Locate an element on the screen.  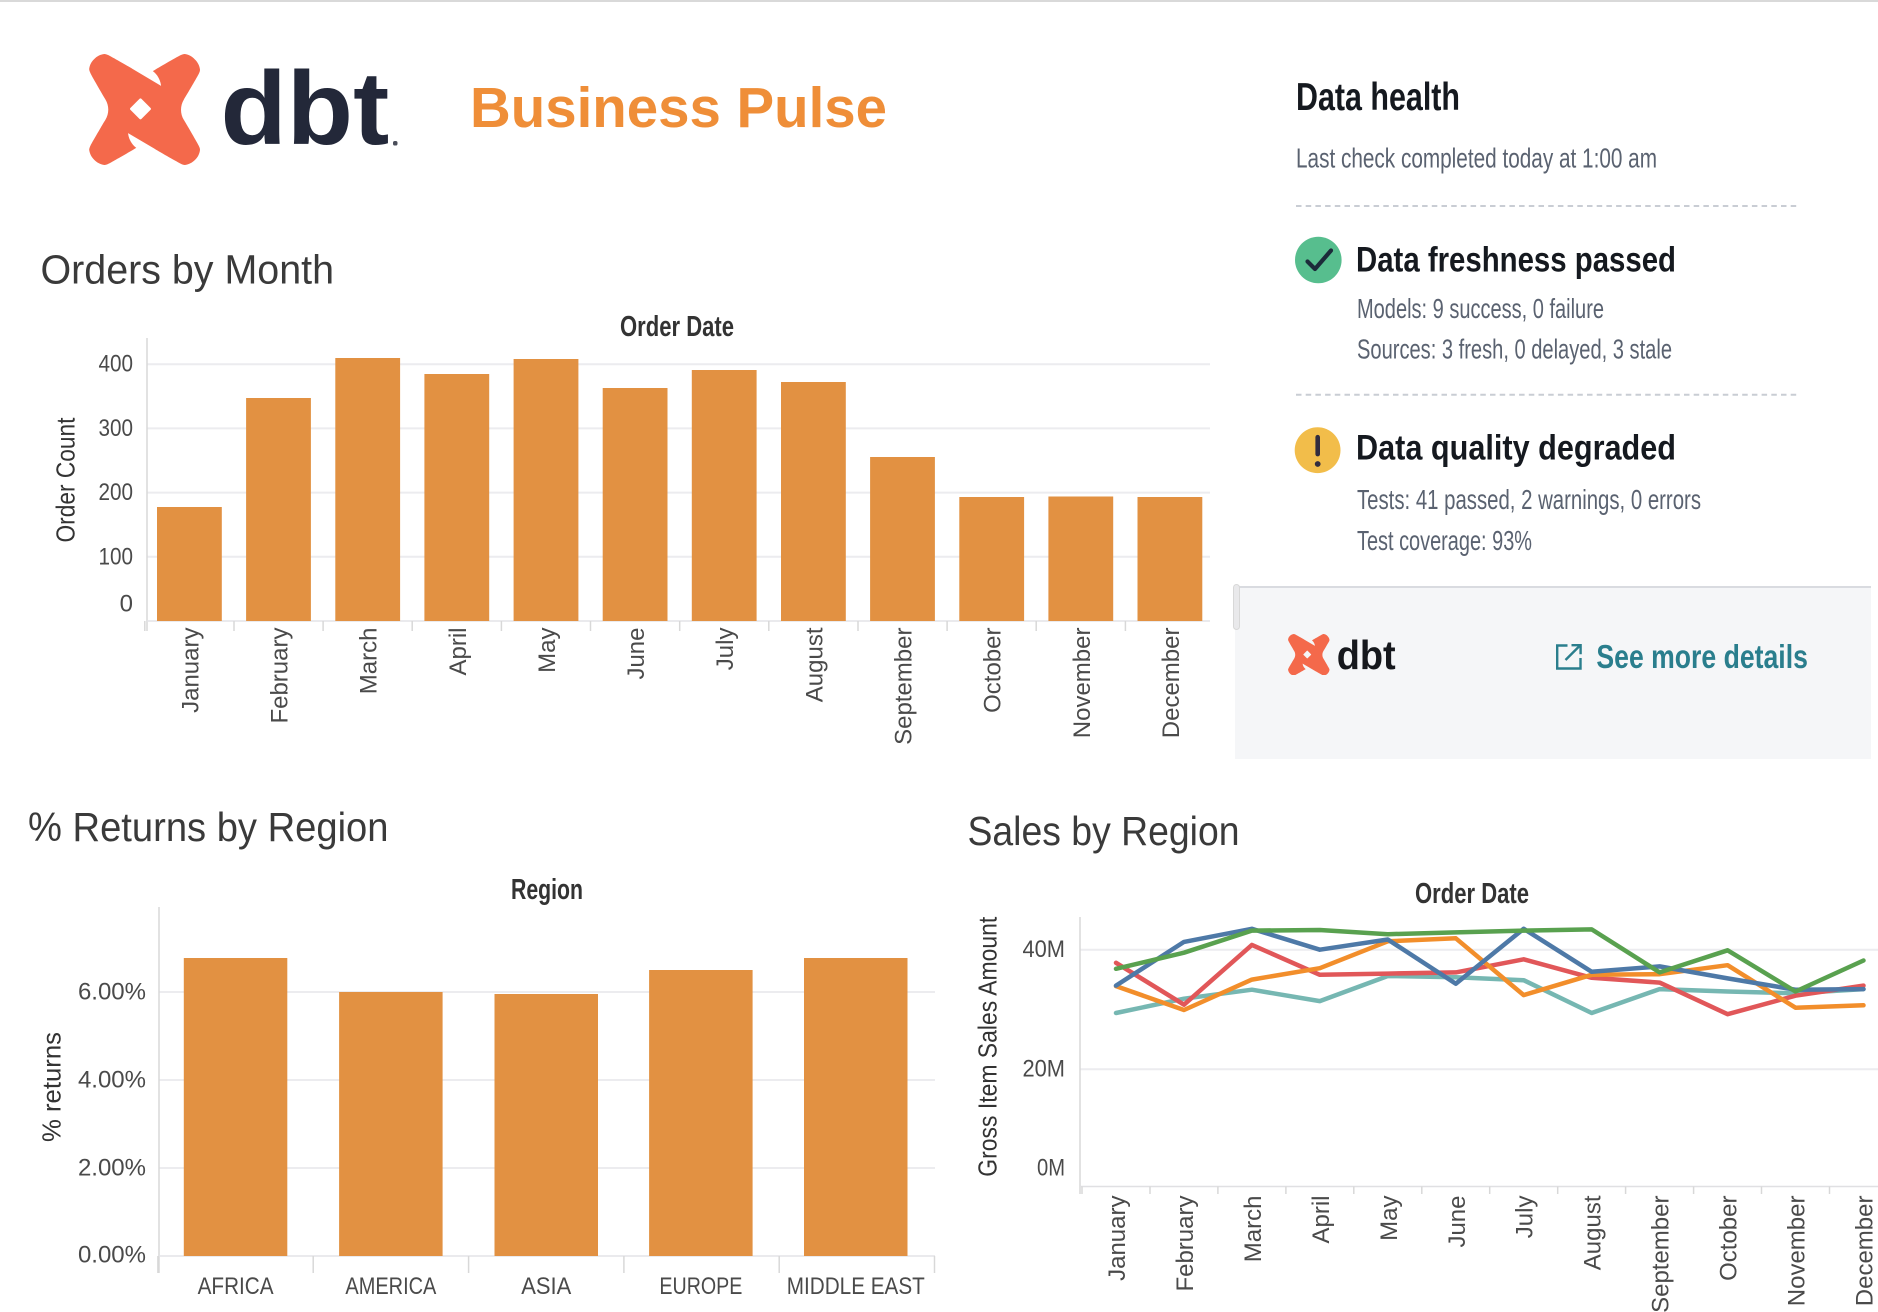
svg-text: MIDDLE EAST is located at coordinates (856, 1286).